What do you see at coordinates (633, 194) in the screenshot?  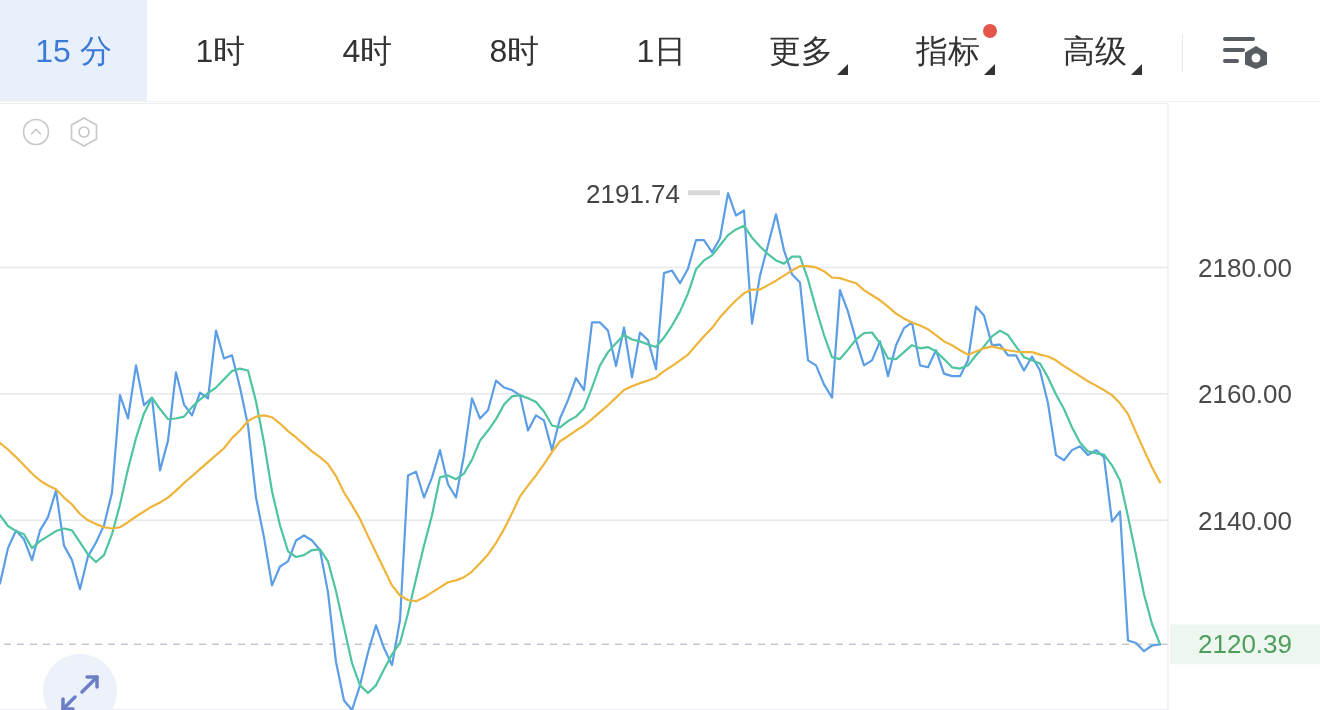 I see `annotation: 2191.74` at bounding box center [633, 194].